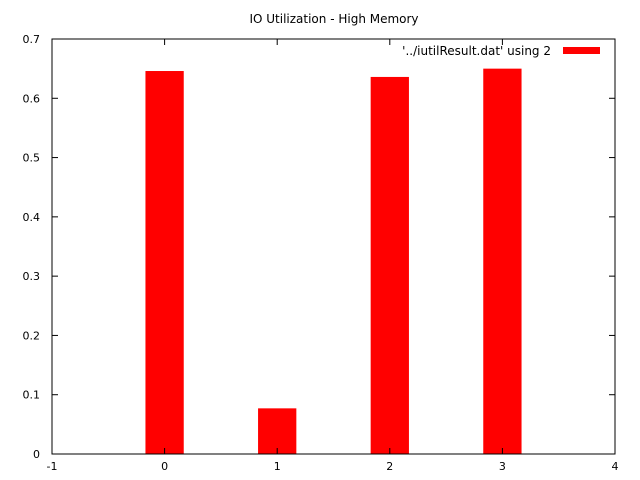 This screenshot has width=640, height=480. What do you see at coordinates (32, 158) in the screenshot?
I see `y-tick-label: 0.5` at bounding box center [32, 158].